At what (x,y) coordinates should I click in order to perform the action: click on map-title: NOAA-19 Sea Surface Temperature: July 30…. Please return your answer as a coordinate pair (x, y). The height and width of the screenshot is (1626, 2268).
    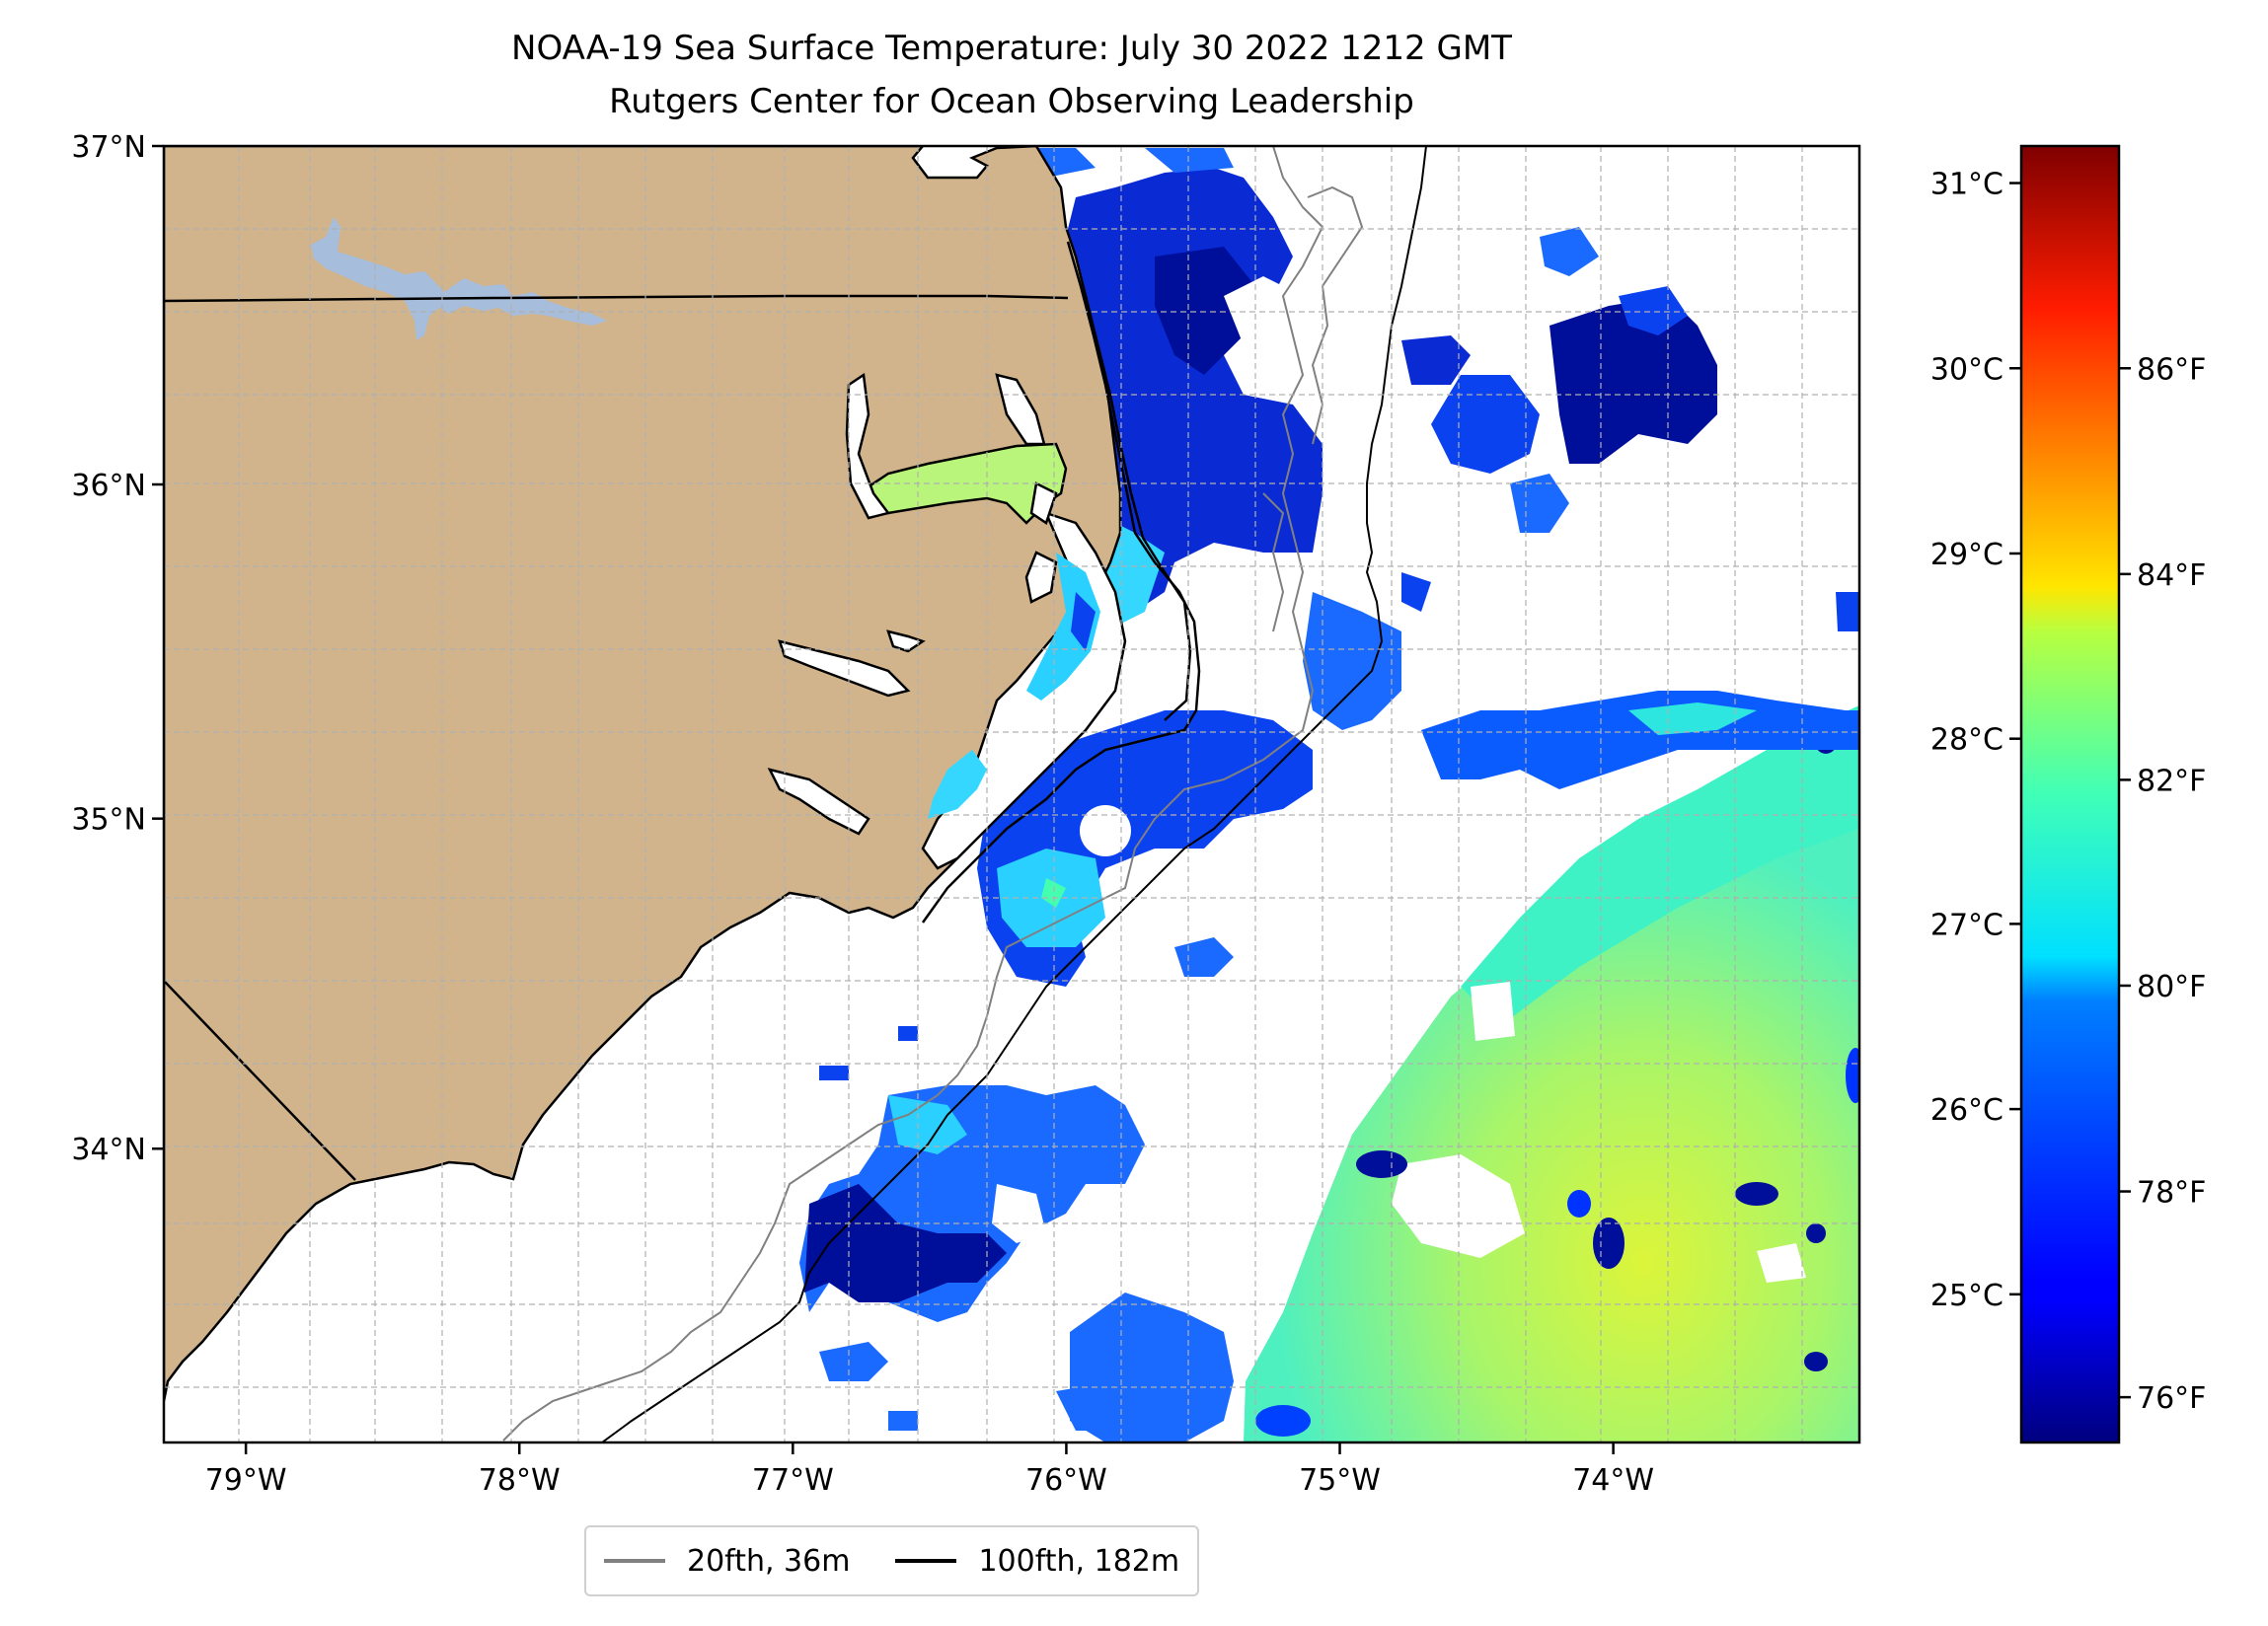
    Looking at the image, I should click on (1011, 48).